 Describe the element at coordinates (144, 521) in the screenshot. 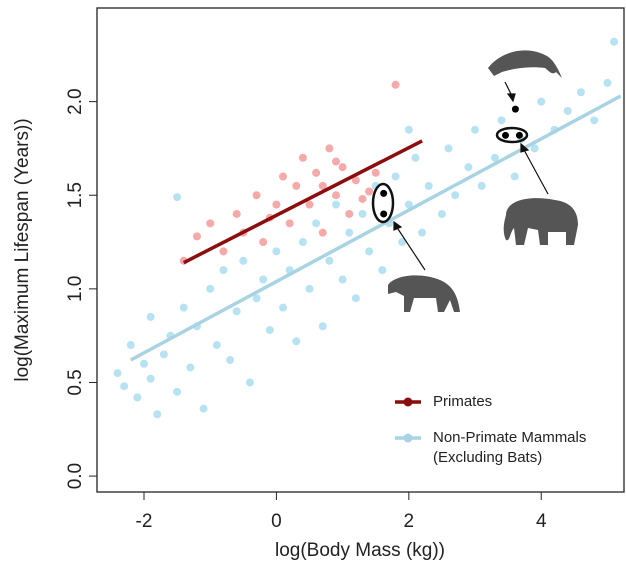

I see `x-tick-label: -2` at that location.